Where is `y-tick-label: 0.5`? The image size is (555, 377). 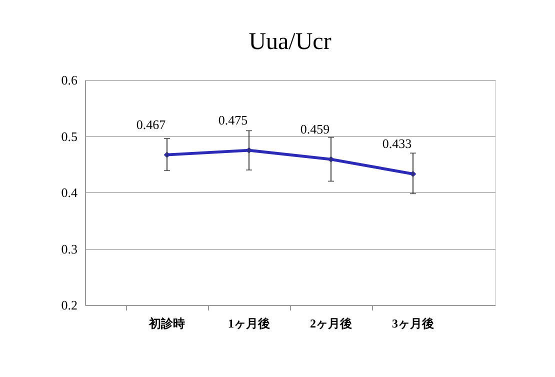 y-tick-label: 0.5 is located at coordinates (69, 136).